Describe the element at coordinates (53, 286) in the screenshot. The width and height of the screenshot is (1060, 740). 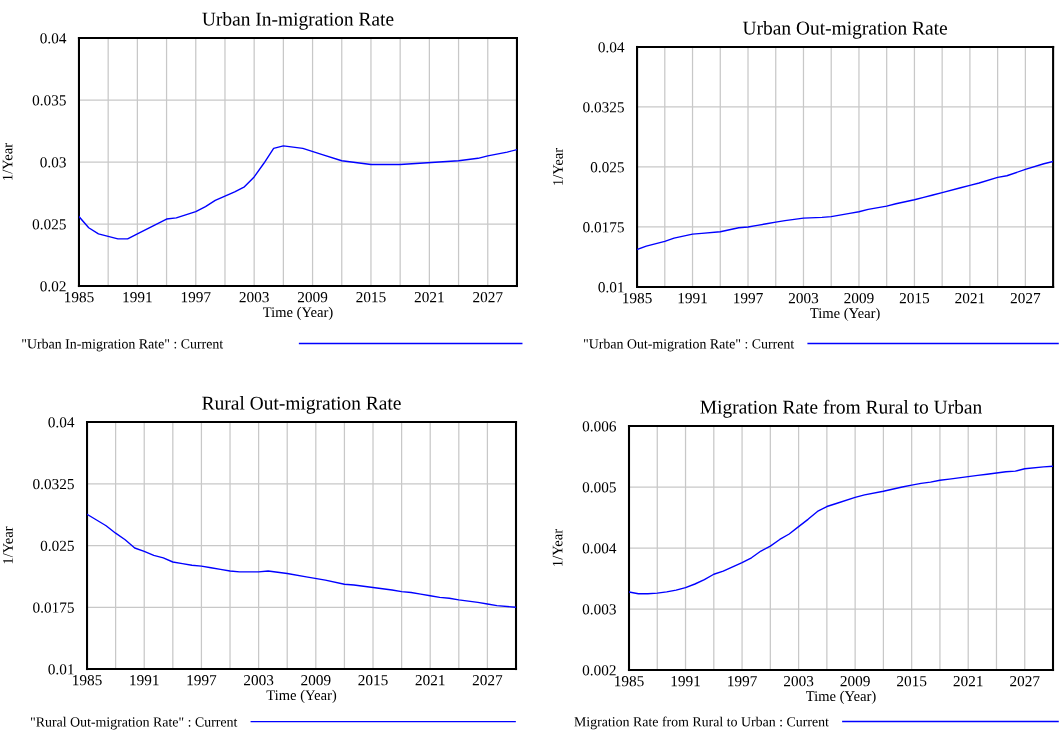
I see `y-tick-label: 0.02` at that location.